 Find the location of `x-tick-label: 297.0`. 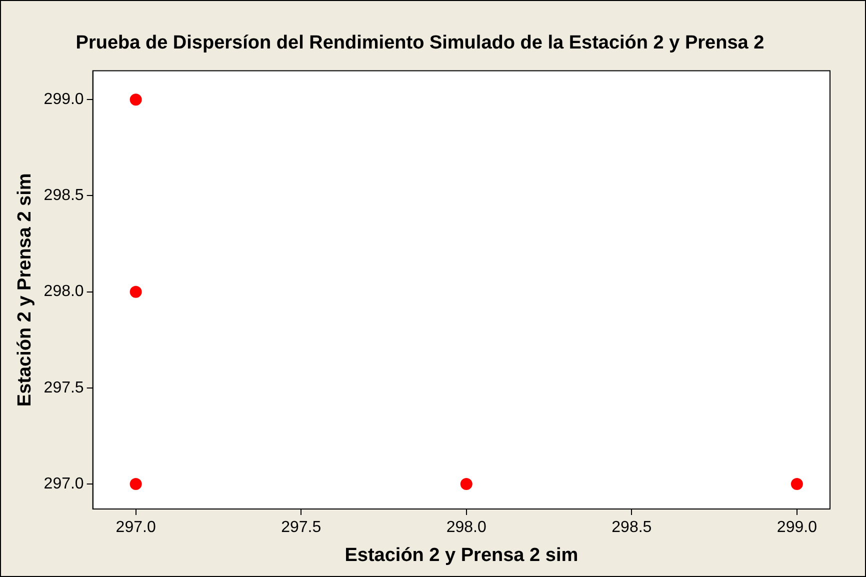

x-tick-label: 297.0 is located at coordinates (136, 527).